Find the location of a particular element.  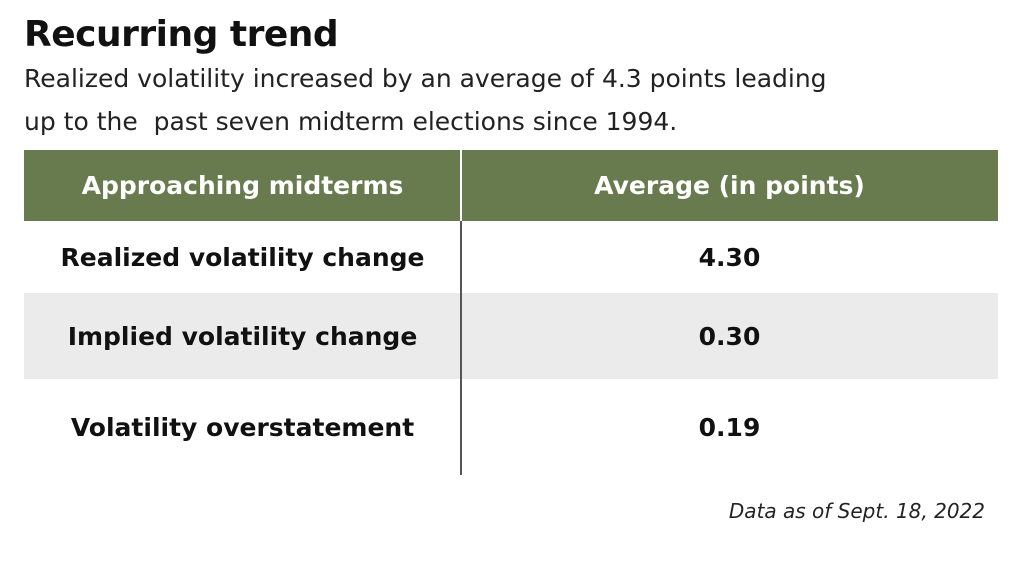

table-row: Realized volatility change 4.30 is located at coordinates (511, 257).